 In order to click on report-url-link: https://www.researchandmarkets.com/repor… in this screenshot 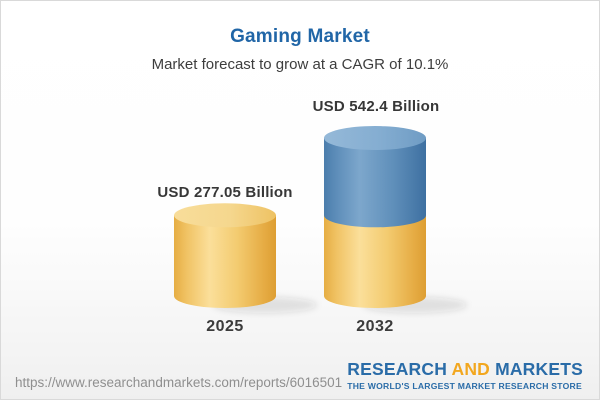, I will do `click(179, 382)`.